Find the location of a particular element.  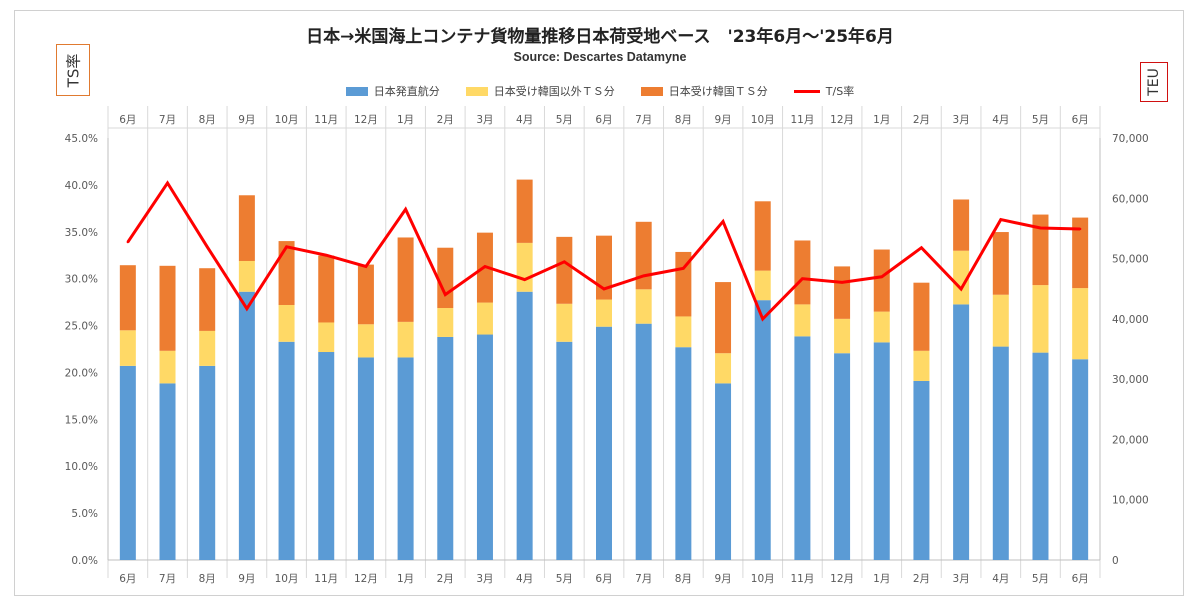

legend-item-ts-korea: 日本受け韓国ＴＳ分 is located at coordinates (704, 91).